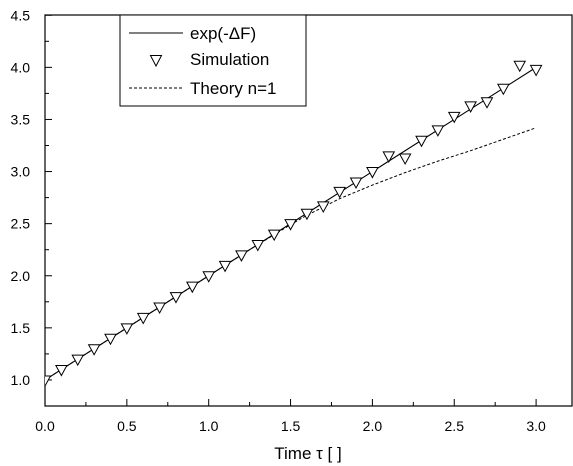 The width and height of the screenshot is (573, 466). Describe the element at coordinates (21, 119) in the screenshot. I see `y-tick-label: 3.5` at that location.